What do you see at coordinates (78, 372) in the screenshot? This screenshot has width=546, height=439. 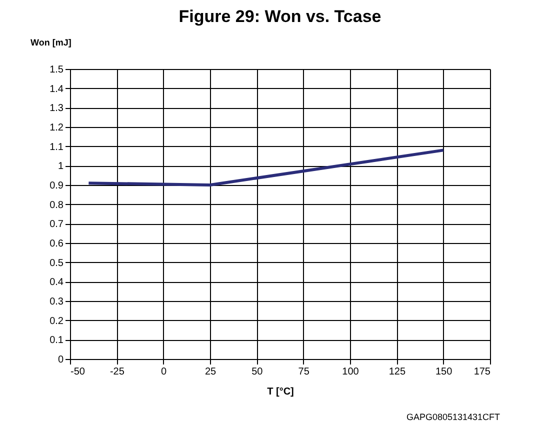 I see `x-tick-label: -50` at bounding box center [78, 372].